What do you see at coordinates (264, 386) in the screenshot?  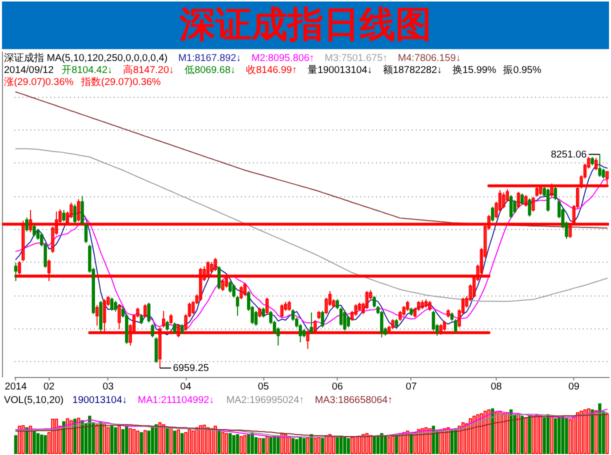 I see `x-tick-label: 05` at bounding box center [264, 386].